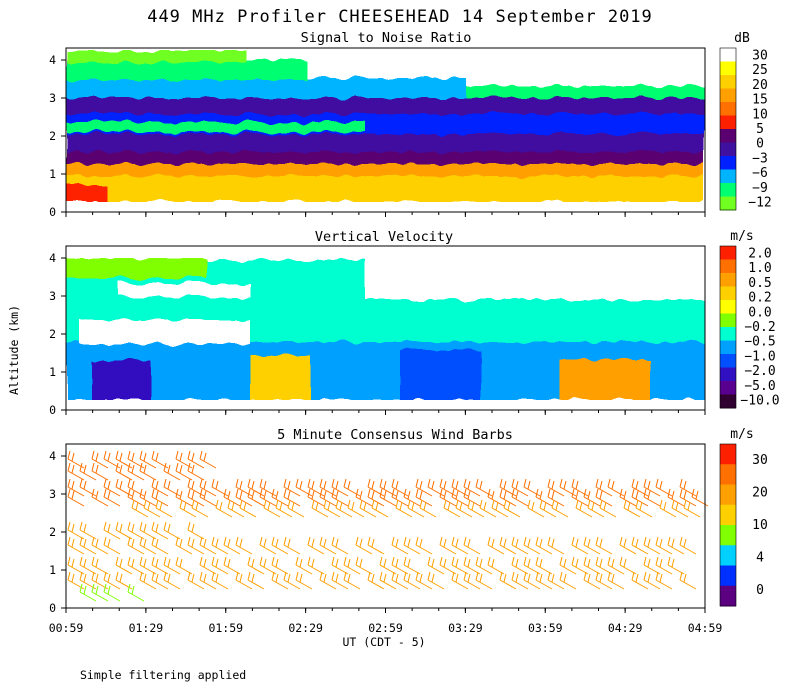 Image resolution: width=800 pixels, height=700 pixels. Describe the element at coordinates (52, 532) in the screenshot. I see `barb-ytick-label: 2` at that location.